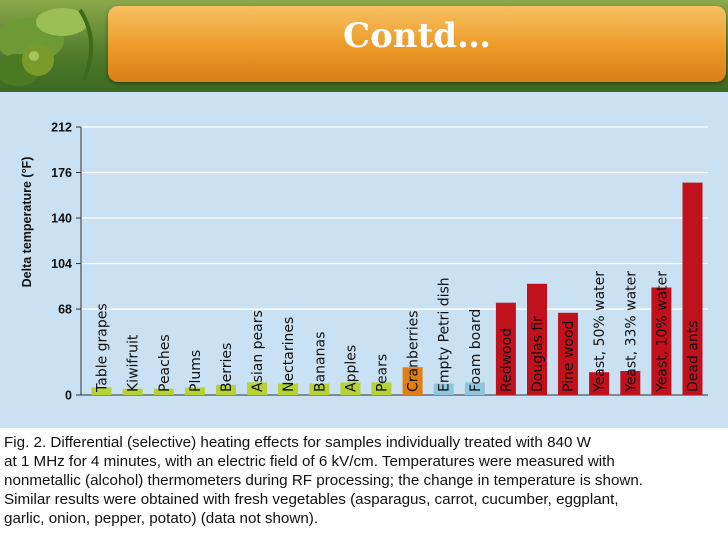 The width and height of the screenshot is (728, 546). What do you see at coordinates (600, 332) in the screenshot?
I see `category-label: Yeast, 50% water` at bounding box center [600, 332].